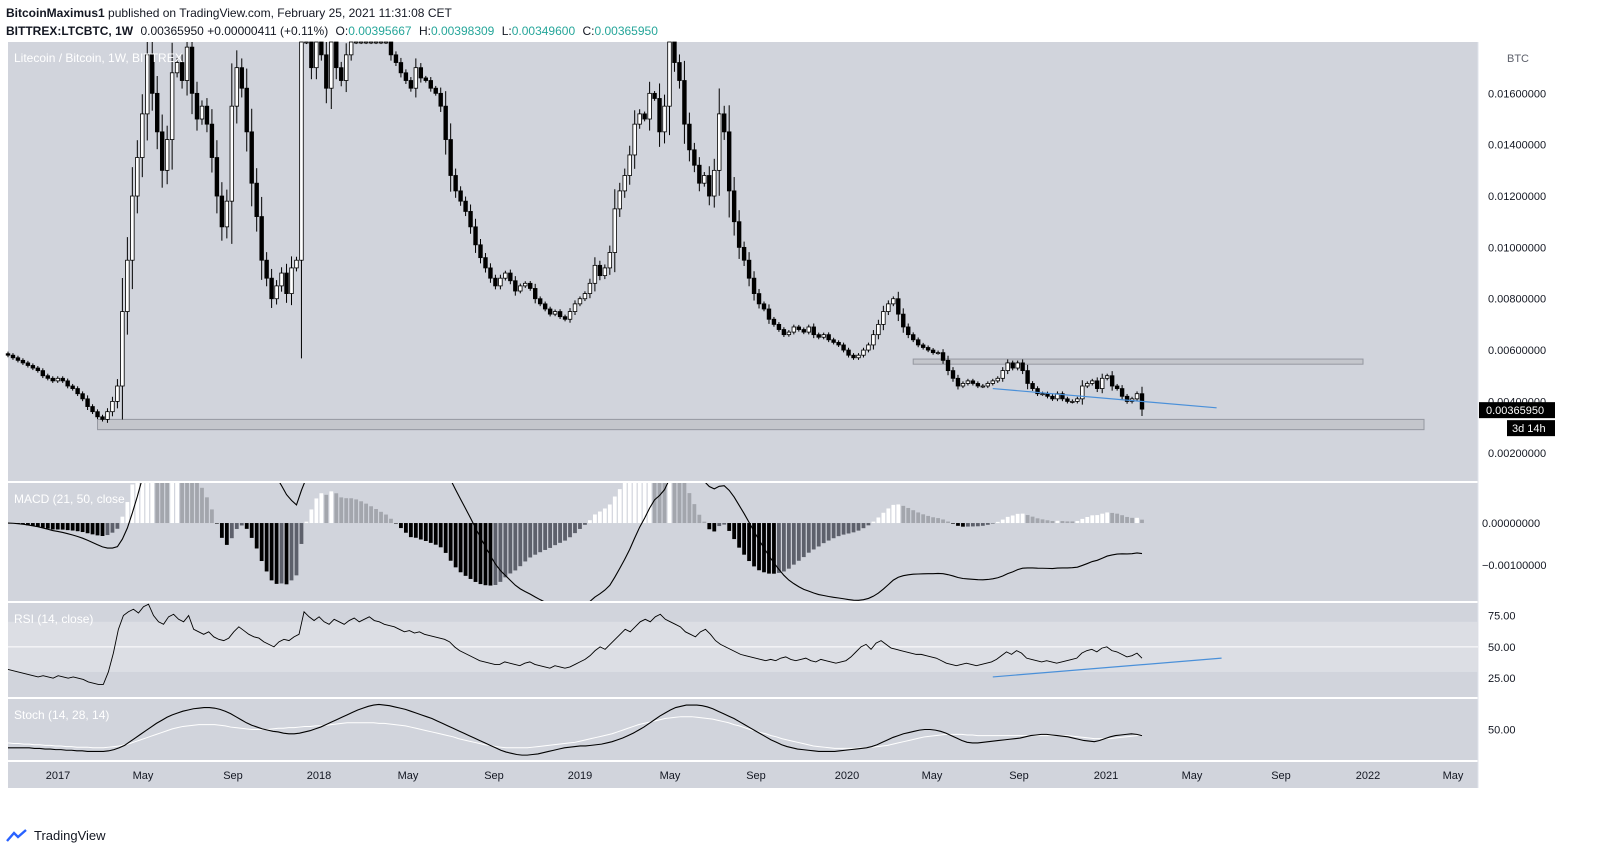  Describe the element at coordinates (56, 835) in the screenshot. I see `footer-brand: TradingView` at that location.